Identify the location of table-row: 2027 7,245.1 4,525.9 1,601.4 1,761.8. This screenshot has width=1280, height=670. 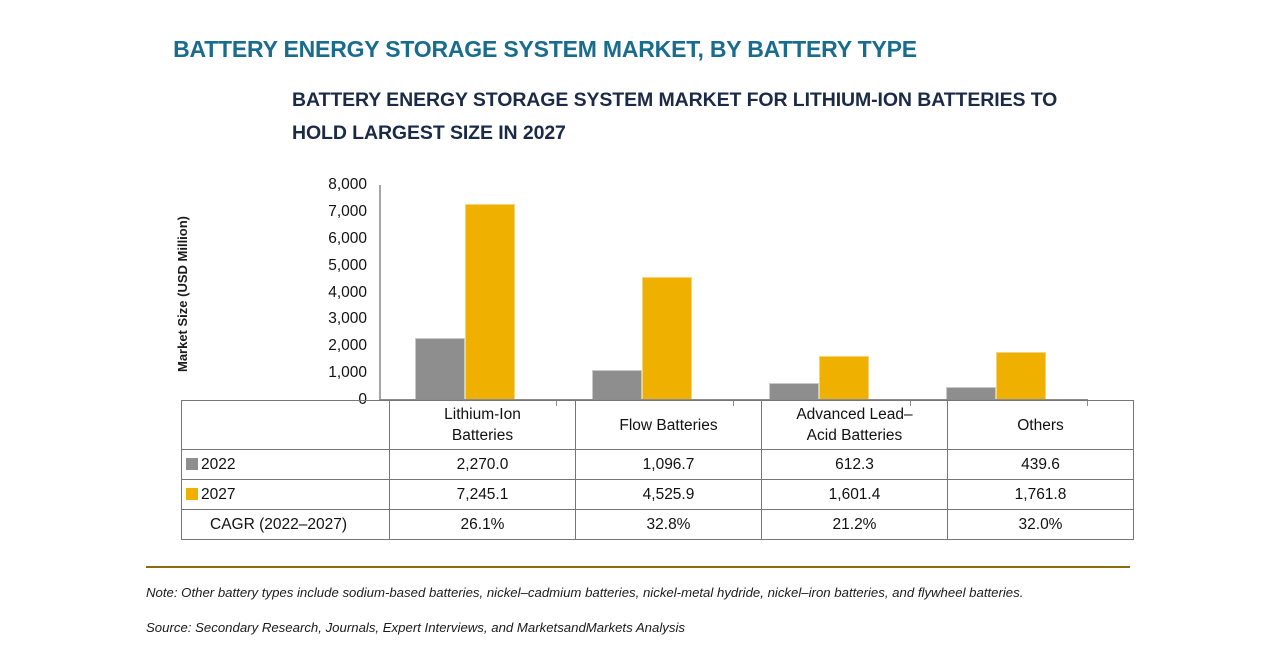
(657, 494).